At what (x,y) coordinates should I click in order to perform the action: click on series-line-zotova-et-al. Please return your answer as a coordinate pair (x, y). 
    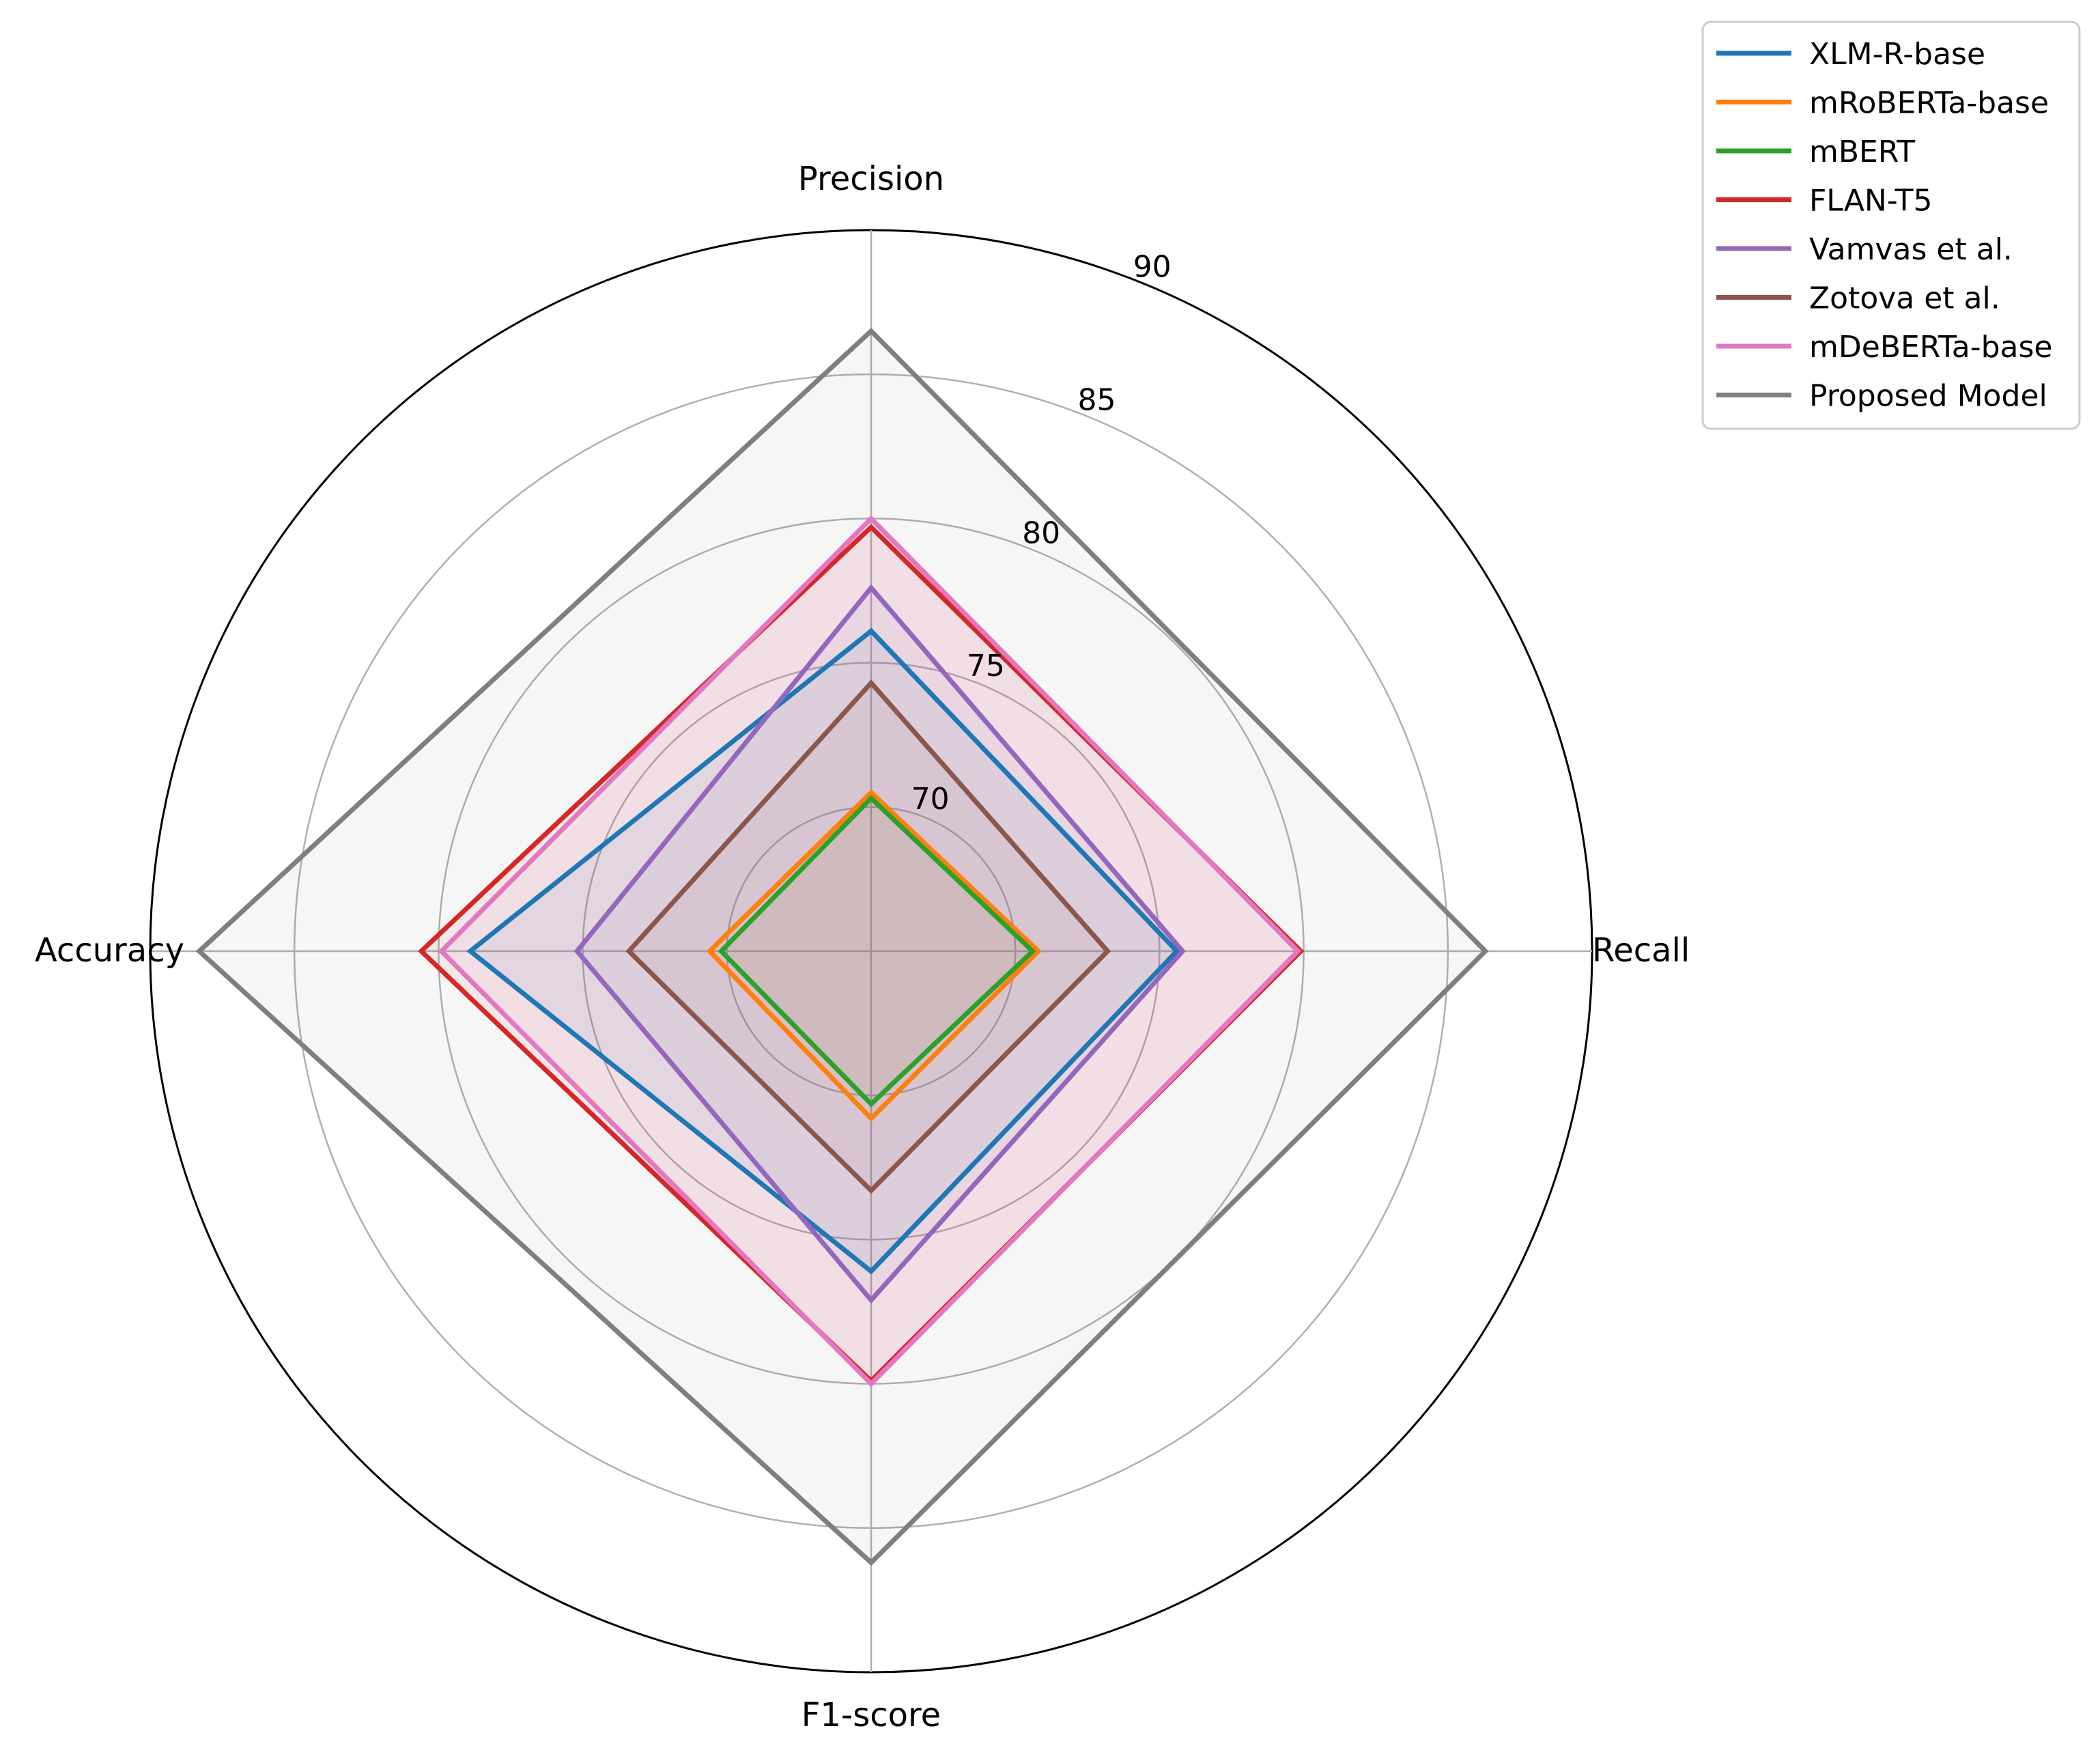
    Looking at the image, I should click on (868, 936).